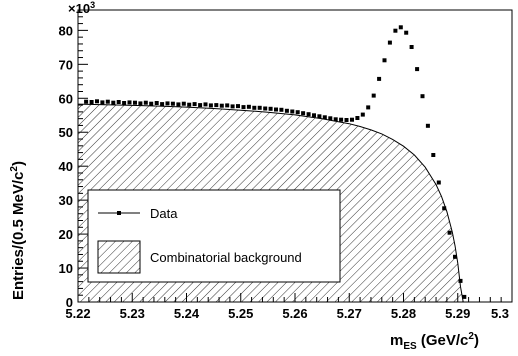  What do you see at coordinates (403, 313) in the screenshot?
I see `x-tick-label: 5.28` at bounding box center [403, 313].